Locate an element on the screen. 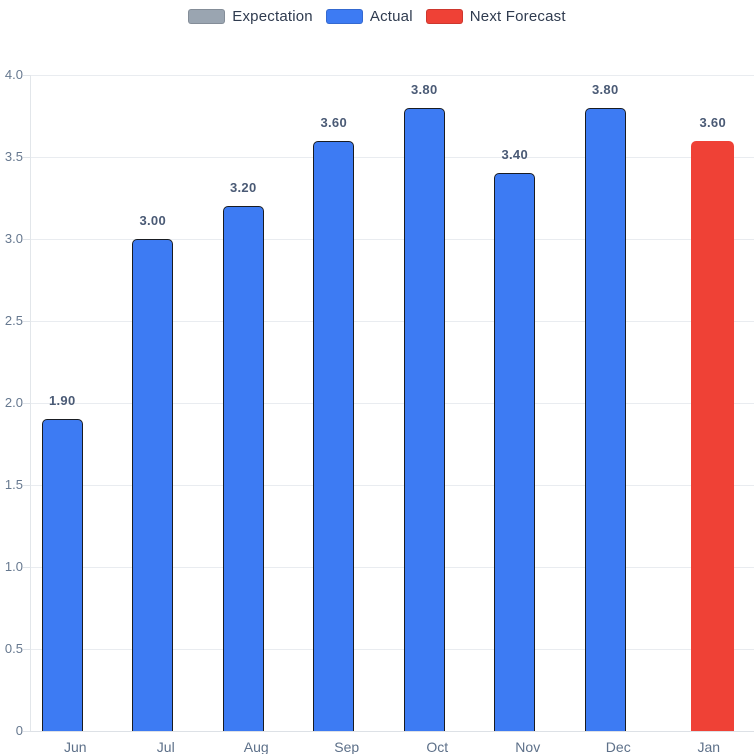 Image resolution: width=754 pixels, height=754 pixels. x-axis-label: Oct is located at coordinates (437, 746).